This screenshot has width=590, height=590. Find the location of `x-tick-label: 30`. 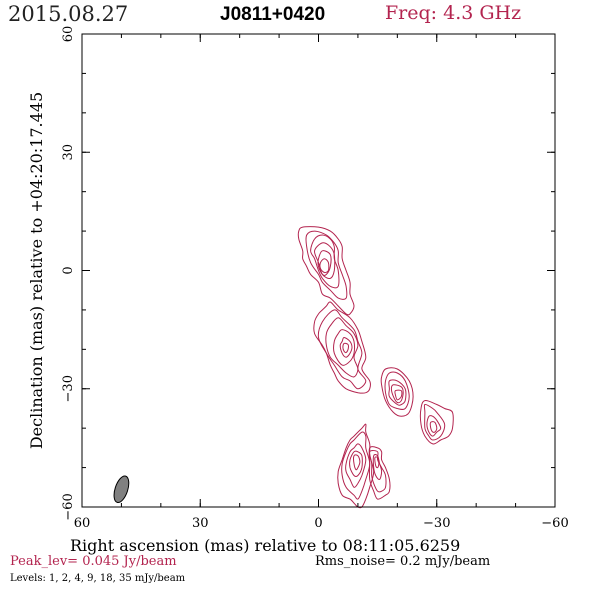

x-tick-label: 30 is located at coordinates (200, 523).